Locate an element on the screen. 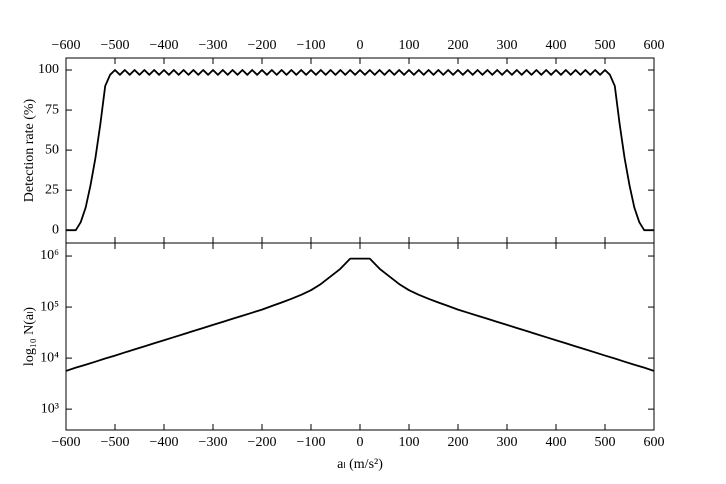  y-tick-label: 25 is located at coordinates (52, 189).